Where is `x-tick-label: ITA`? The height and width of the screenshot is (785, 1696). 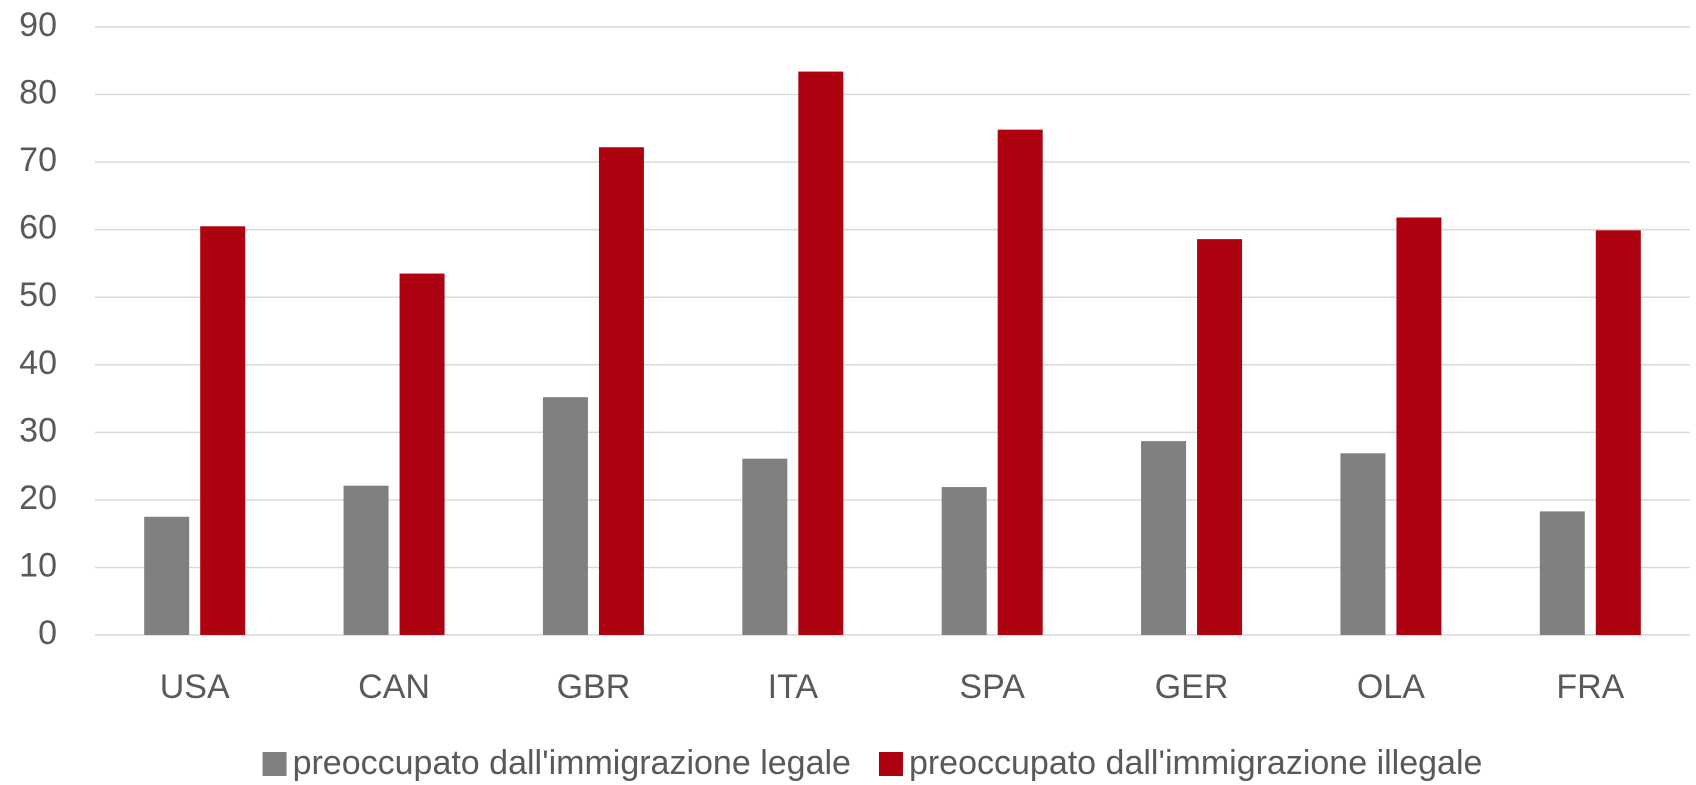
x-tick-label: ITA is located at coordinates (793, 687).